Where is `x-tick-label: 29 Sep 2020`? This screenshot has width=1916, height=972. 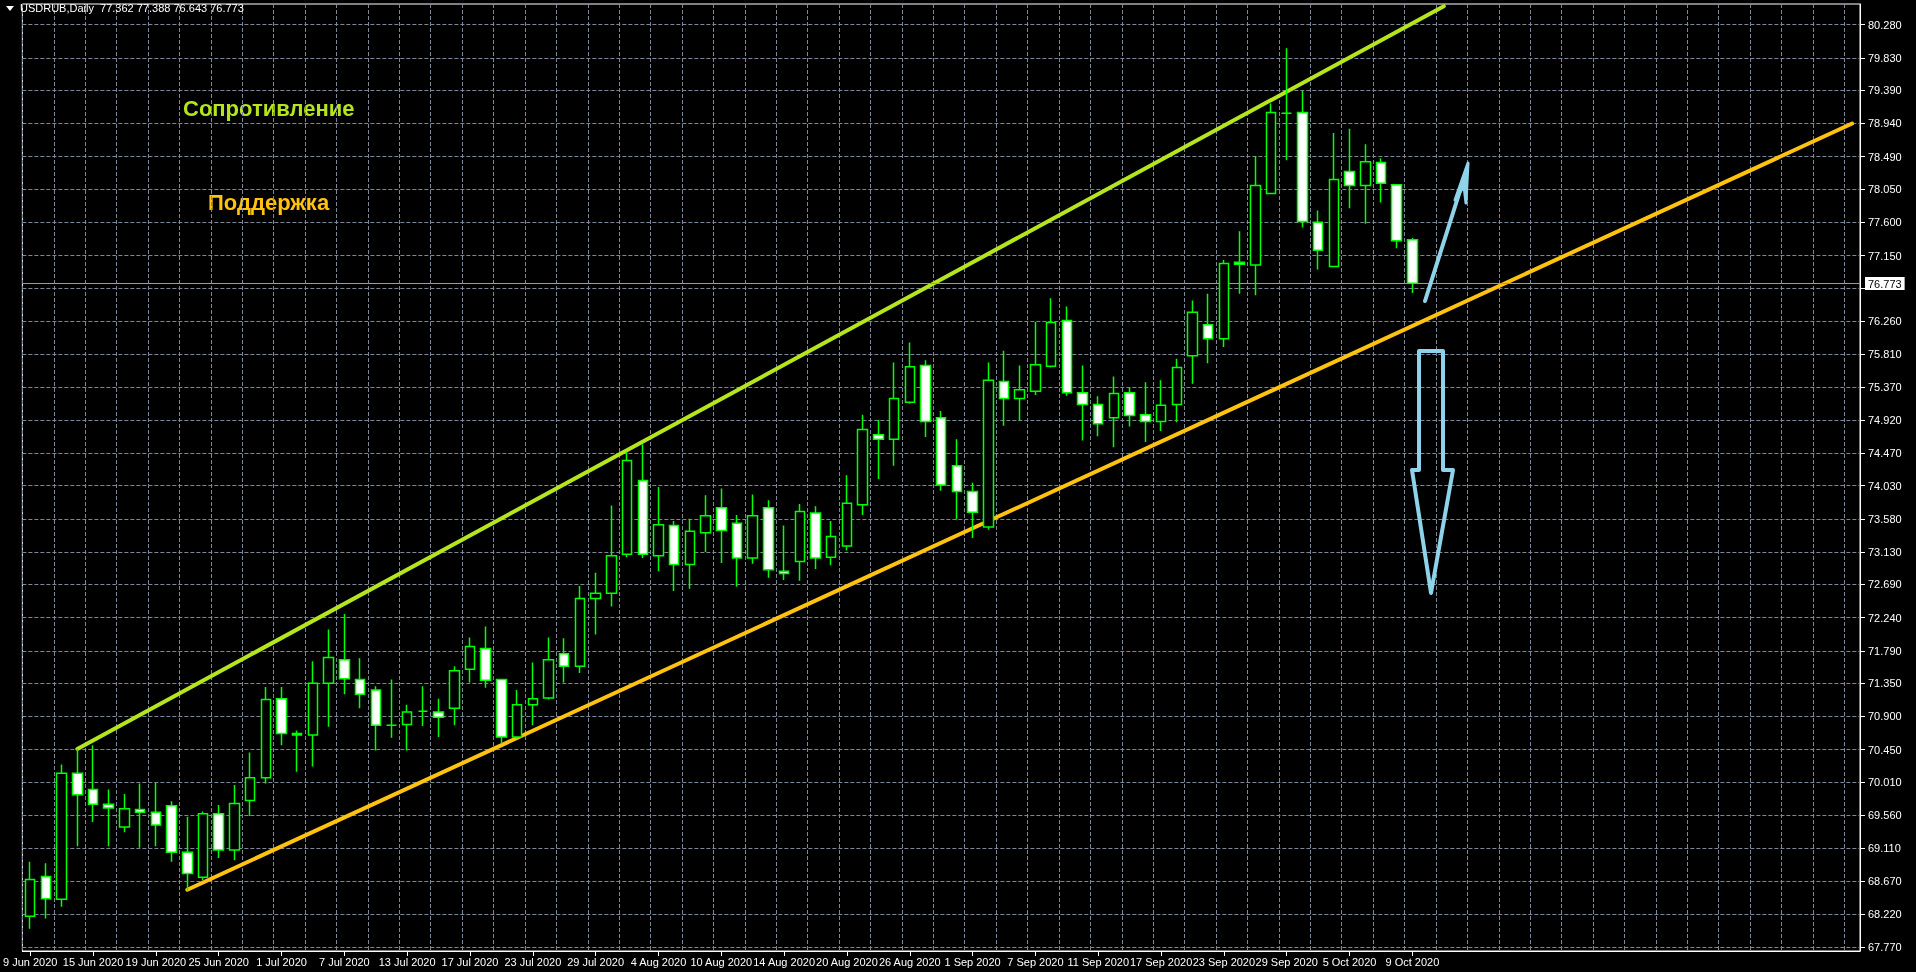 x-tick-label: 29 Sep 2020 is located at coordinates (1286, 961).